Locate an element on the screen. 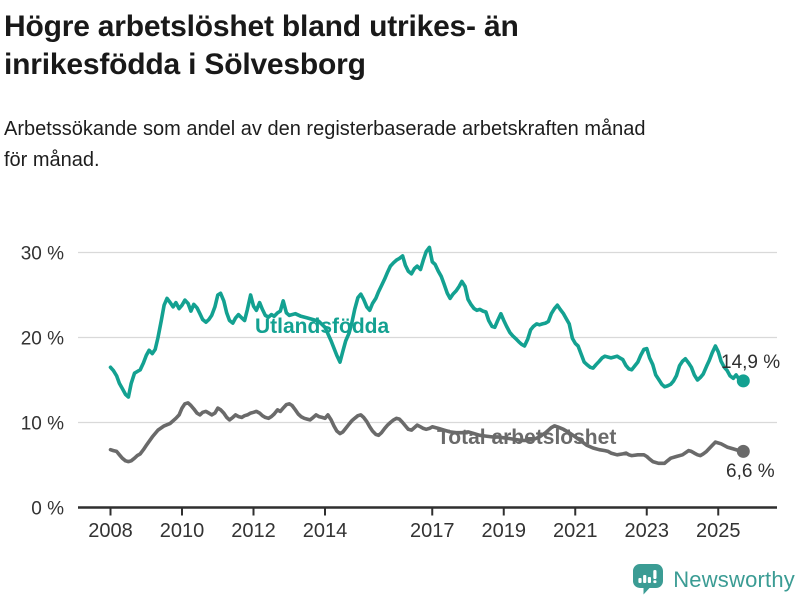 This screenshot has height=600, width=800. newsworthy-logo-icon is located at coordinates (648, 579).